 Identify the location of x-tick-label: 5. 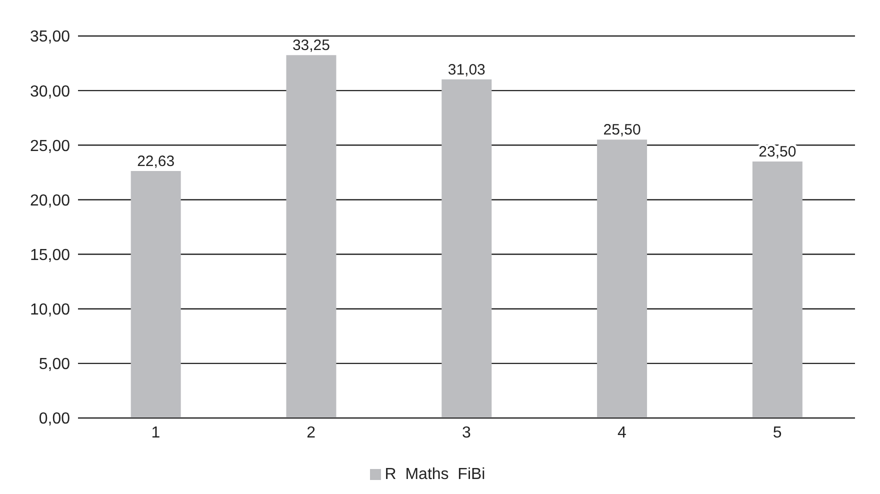
(777, 433).